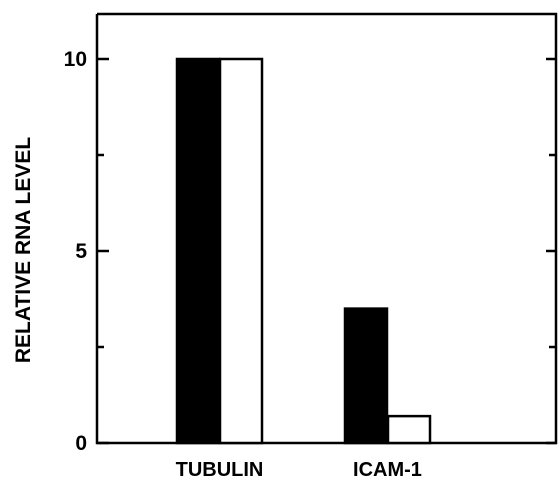  I want to click on y-axis-label: RELATIVE RNA LEVEL, so click(23, 250).